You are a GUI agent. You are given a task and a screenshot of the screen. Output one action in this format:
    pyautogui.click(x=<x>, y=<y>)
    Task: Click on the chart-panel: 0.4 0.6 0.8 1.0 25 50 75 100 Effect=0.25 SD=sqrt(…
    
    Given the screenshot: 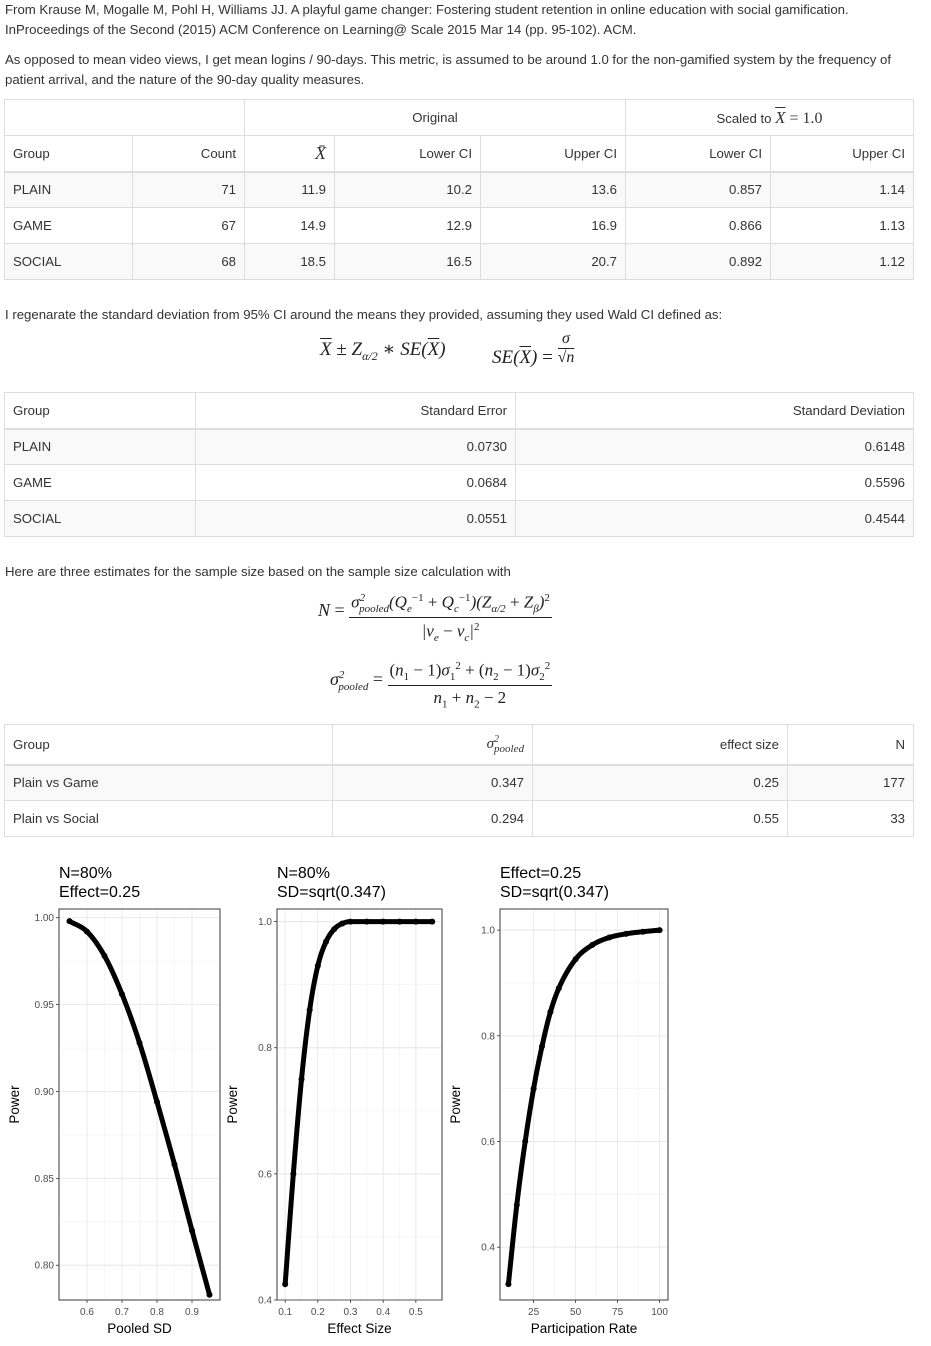 What is the action you would take?
    pyautogui.click(x=558, y=1100)
    